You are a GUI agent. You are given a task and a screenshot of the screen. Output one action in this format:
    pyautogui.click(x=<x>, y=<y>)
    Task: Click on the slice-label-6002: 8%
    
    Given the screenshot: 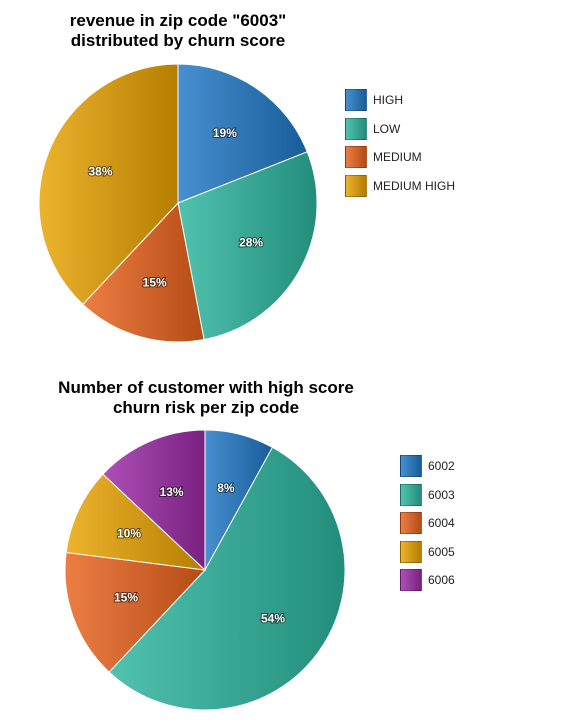 What is the action you would take?
    pyautogui.click(x=226, y=488)
    